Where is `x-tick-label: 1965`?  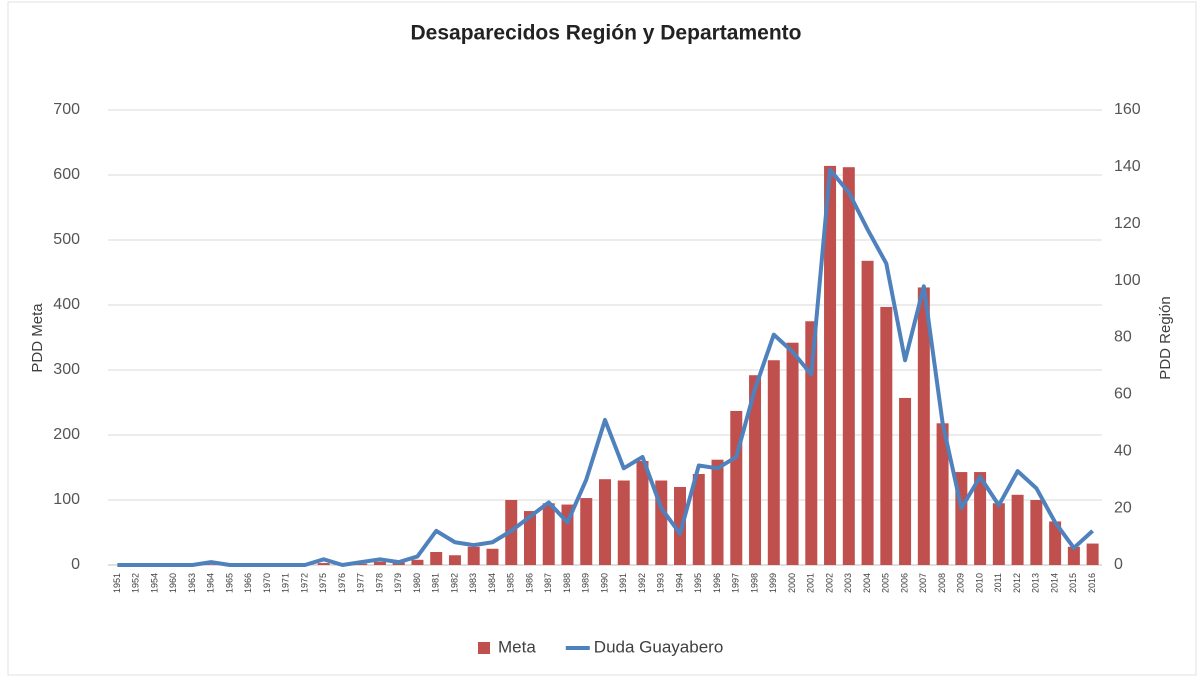
x-tick-label: 1965 is located at coordinates (229, 583).